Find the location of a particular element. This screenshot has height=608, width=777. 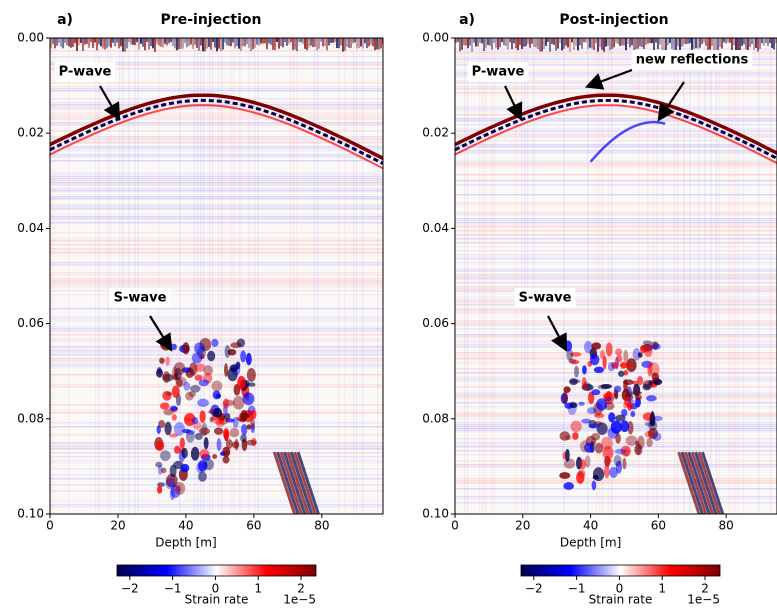

x-tick-label: 60 is located at coordinates (253, 526).